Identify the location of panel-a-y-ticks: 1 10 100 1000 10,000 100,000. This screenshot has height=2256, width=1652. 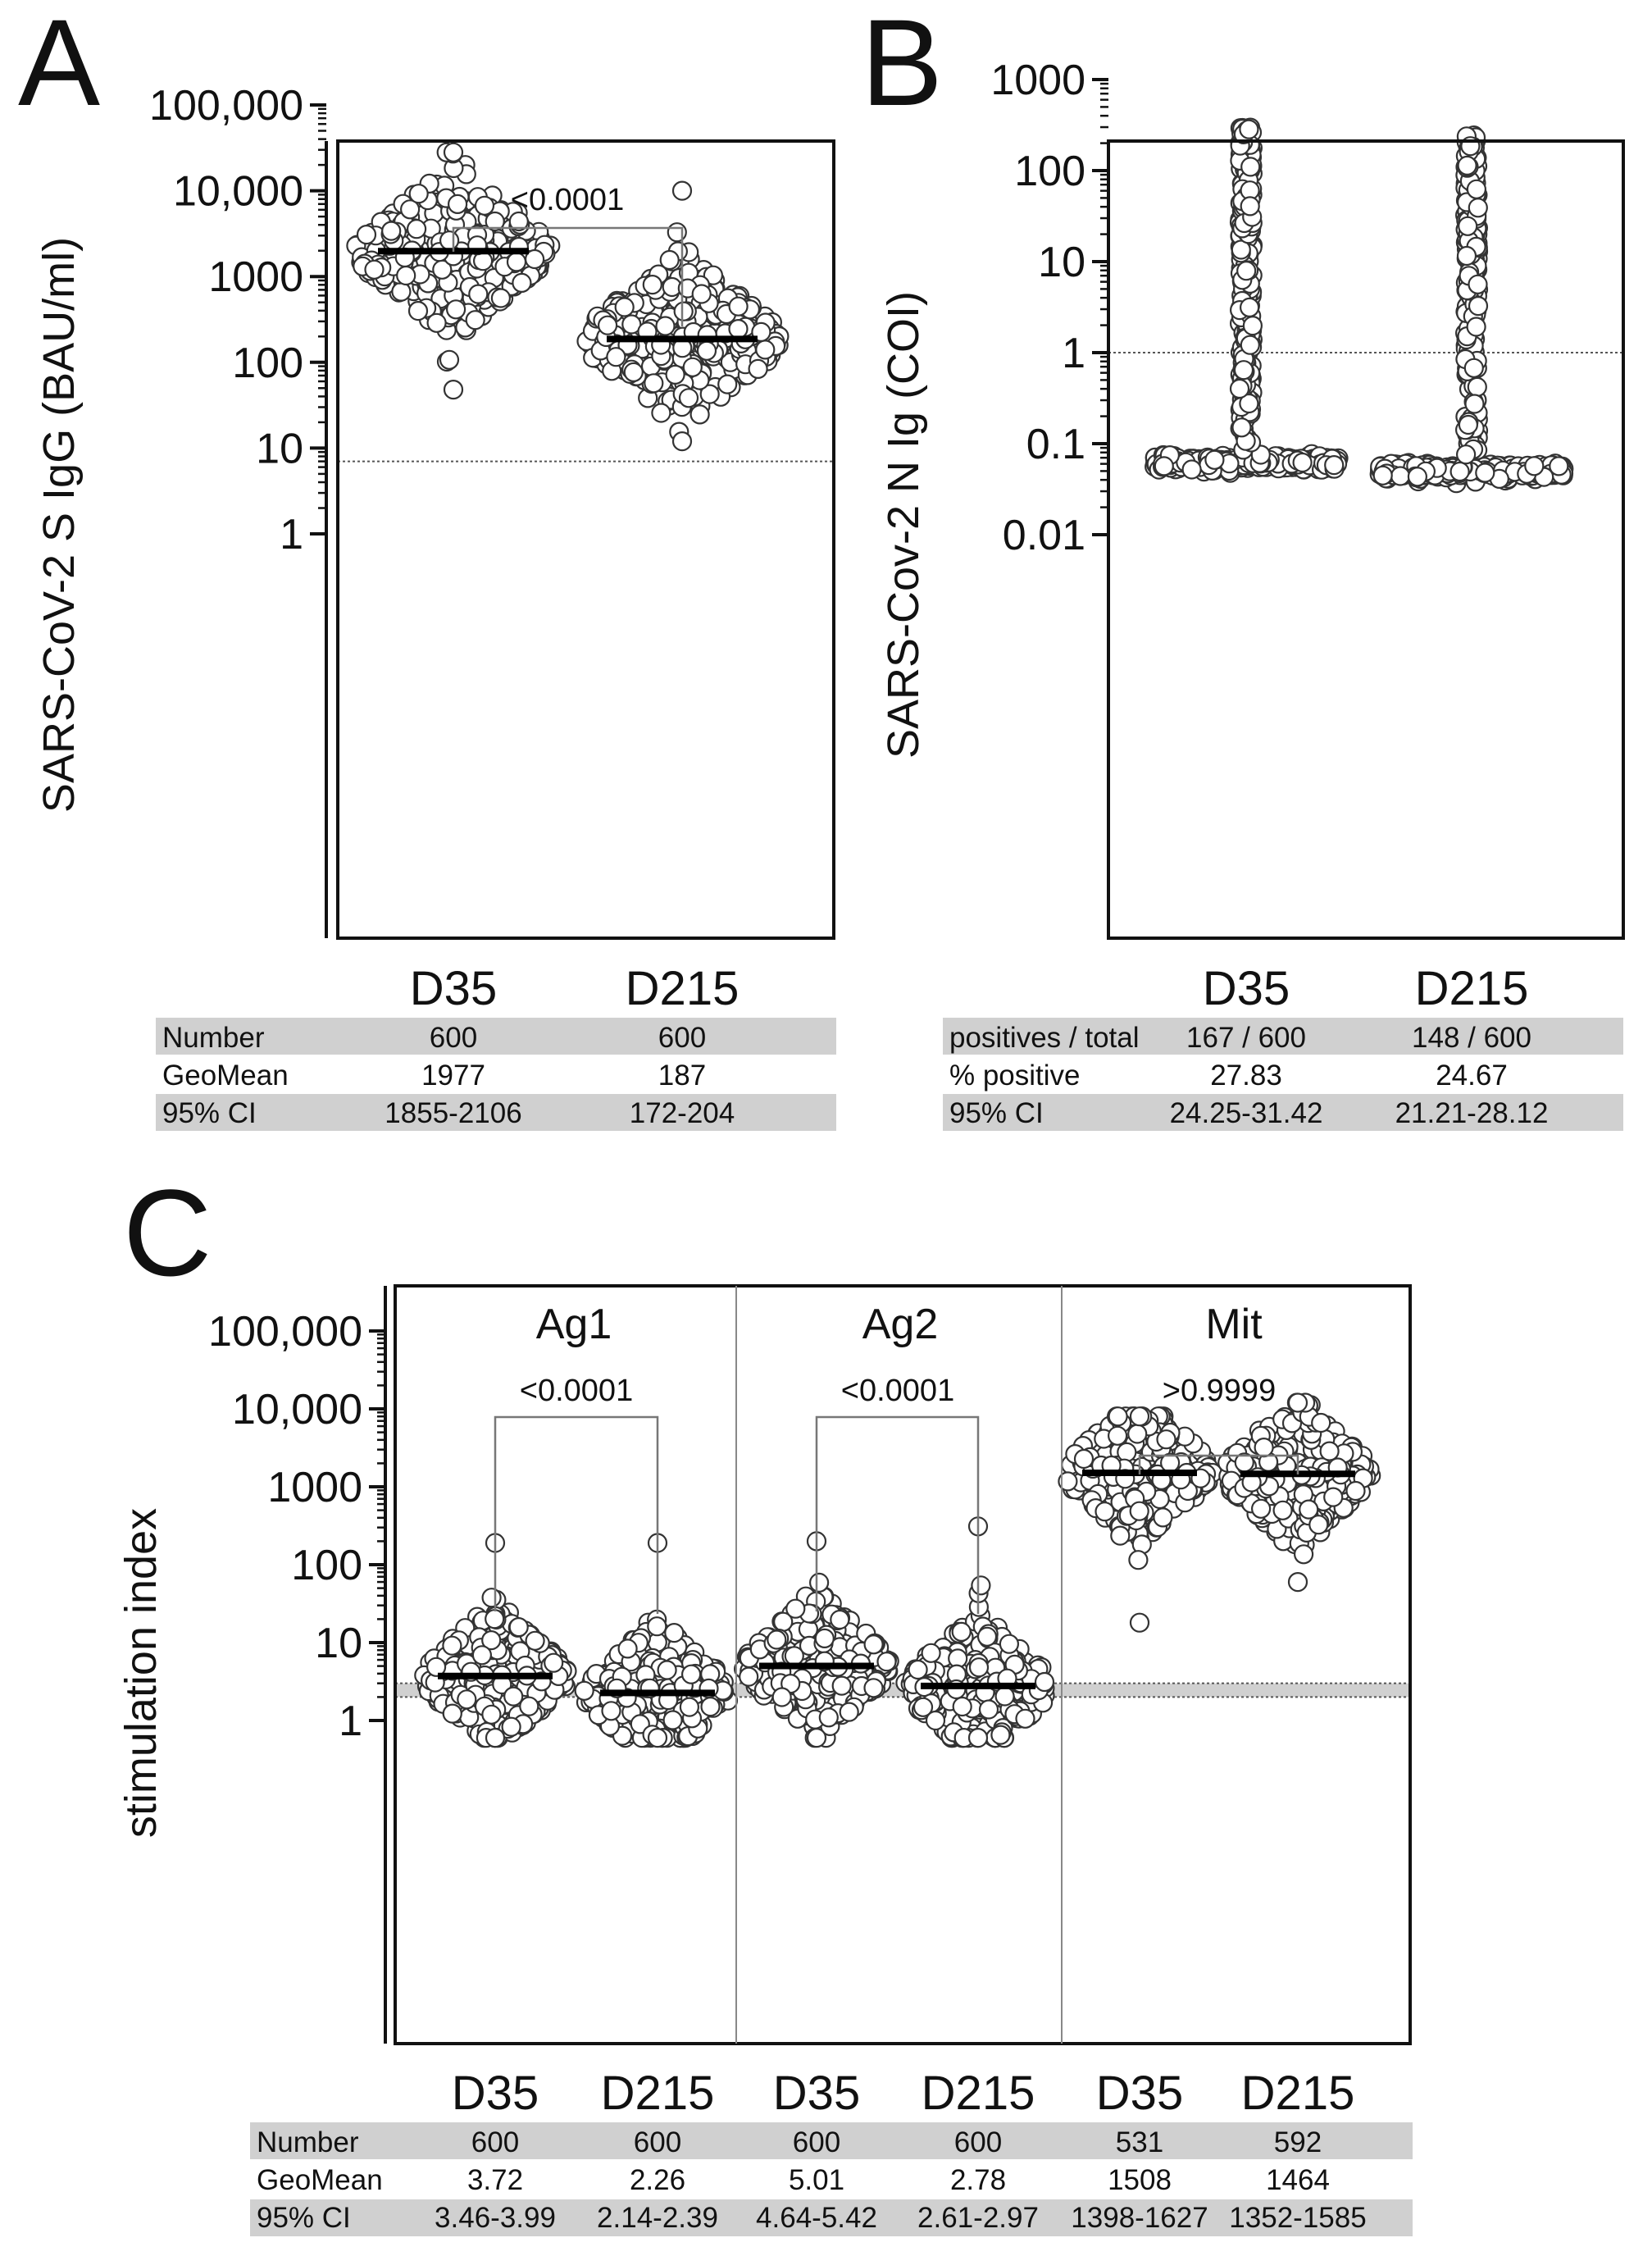
(237, 320).